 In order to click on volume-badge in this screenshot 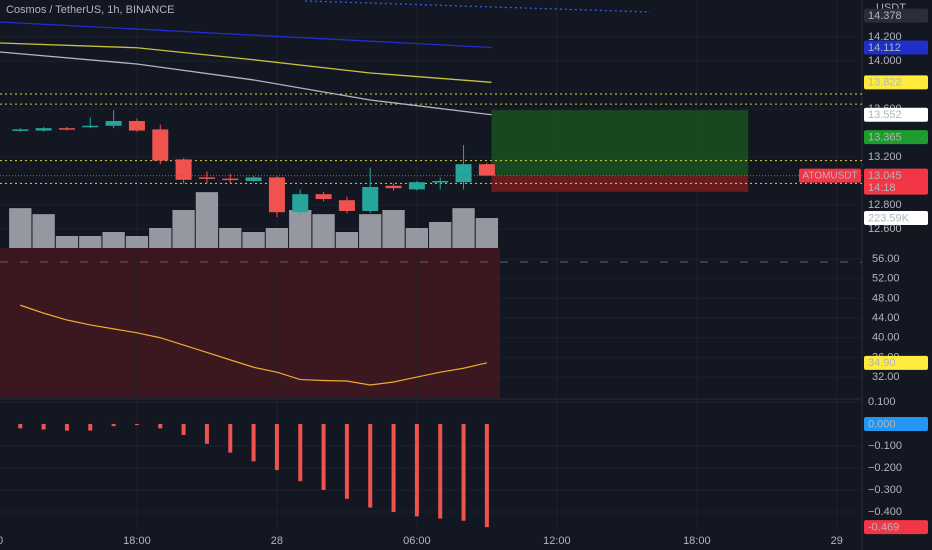, I will do `click(896, 218)`.